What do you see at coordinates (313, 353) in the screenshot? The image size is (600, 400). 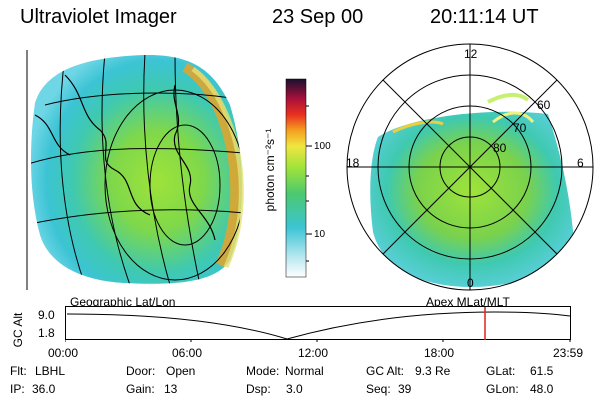 I see `x-tick-1200: 12:00` at bounding box center [313, 353].